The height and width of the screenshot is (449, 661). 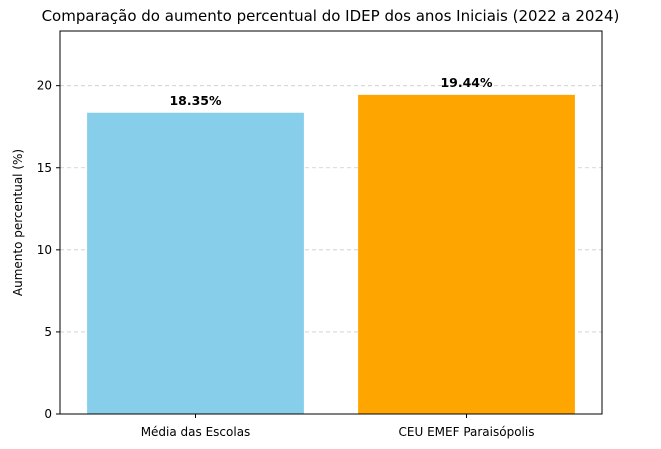 I want to click on y-tick-label: 15, so click(x=44, y=168).